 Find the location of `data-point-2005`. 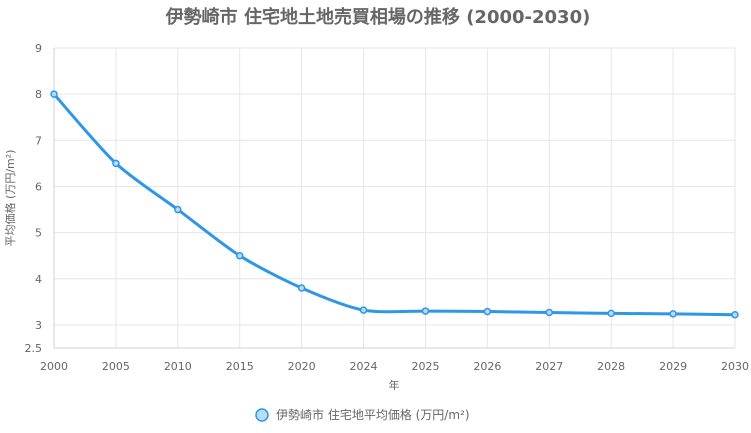

data-point-2005 is located at coordinates (116, 163).